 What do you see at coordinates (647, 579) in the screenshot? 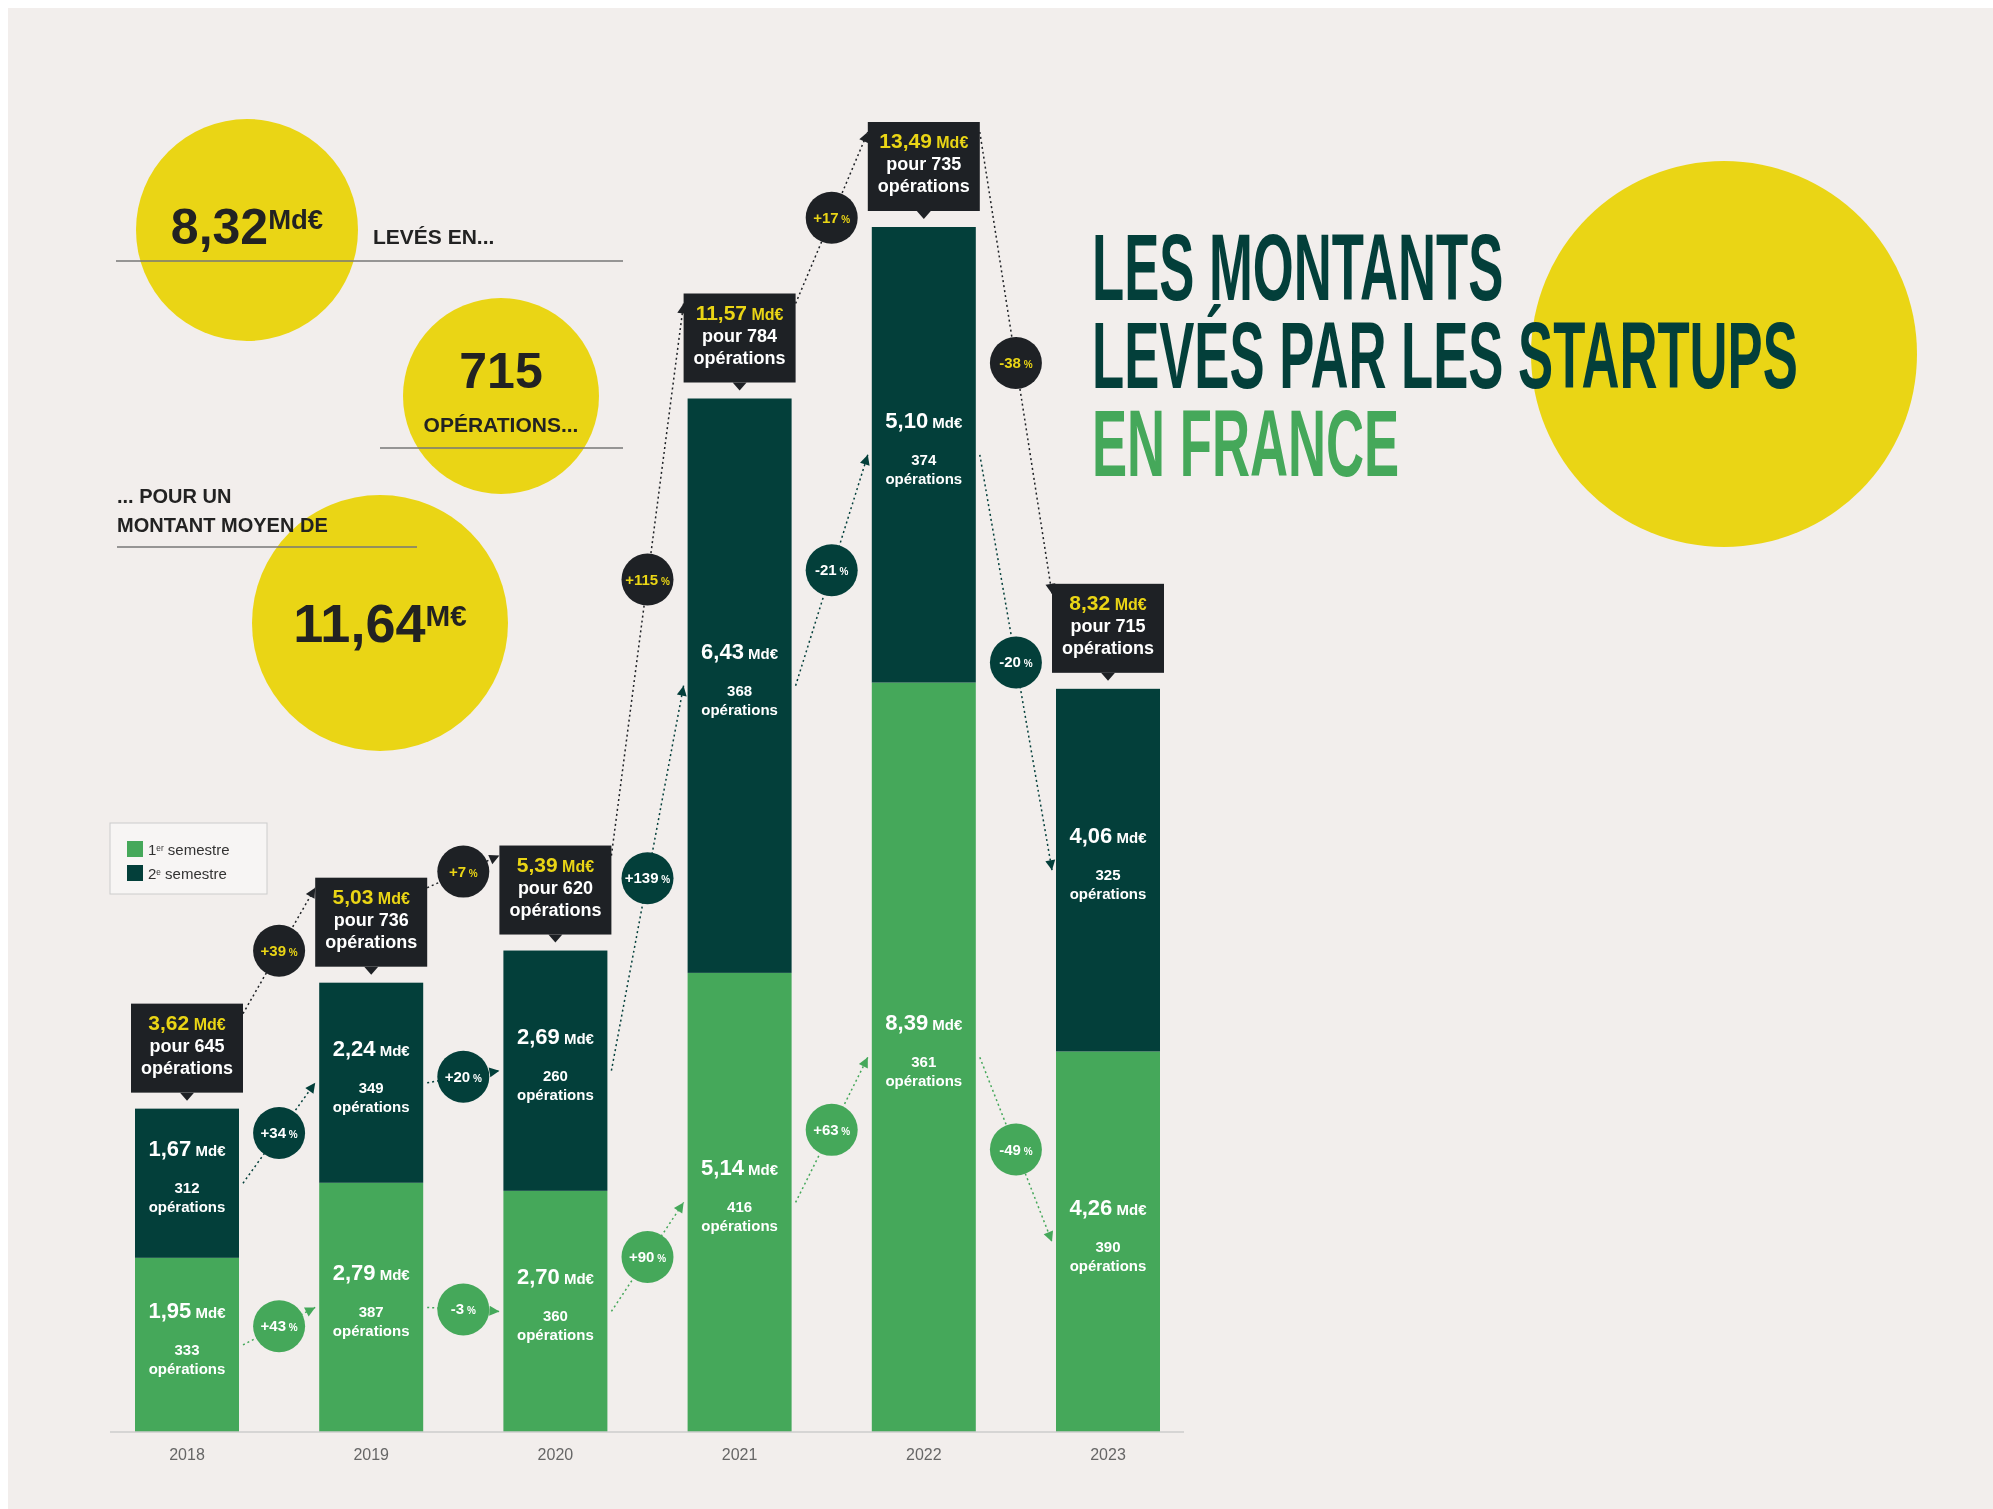
I see `annotation: +115 %` at bounding box center [647, 579].